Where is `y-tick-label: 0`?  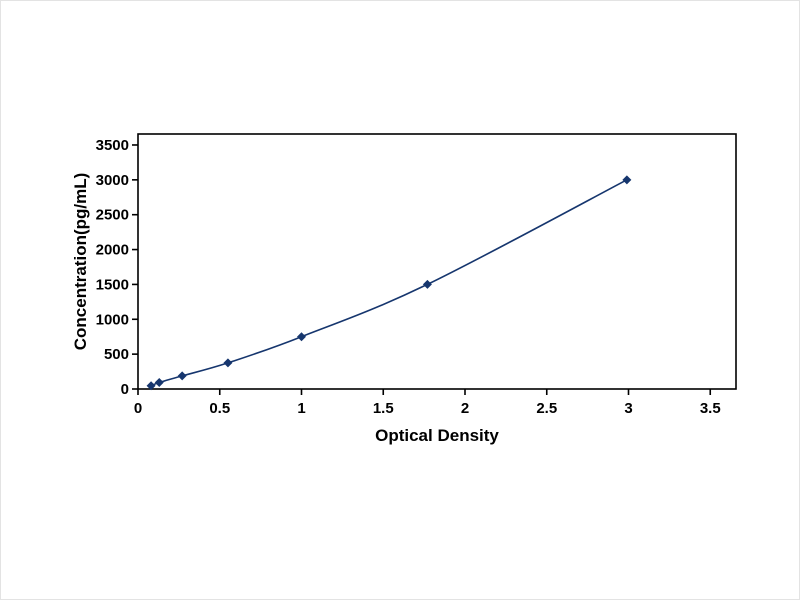 y-tick-label: 0 is located at coordinates (125, 389).